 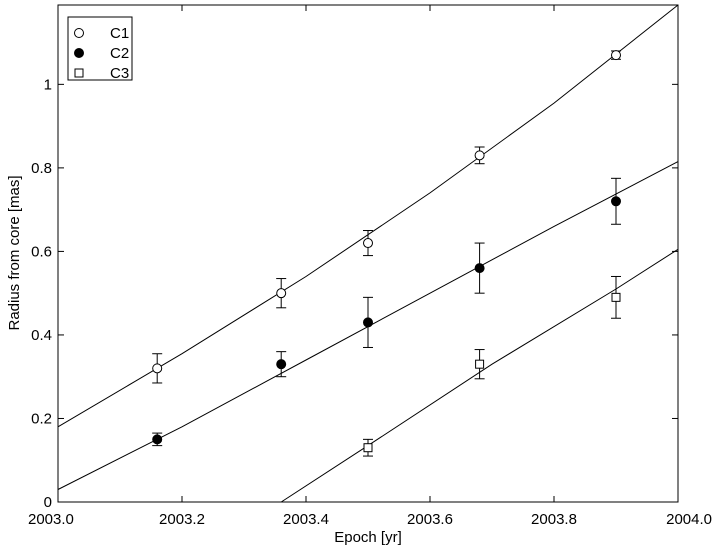 What do you see at coordinates (100, 49) in the screenshot?
I see `legend: C1 C2 C3` at bounding box center [100, 49].